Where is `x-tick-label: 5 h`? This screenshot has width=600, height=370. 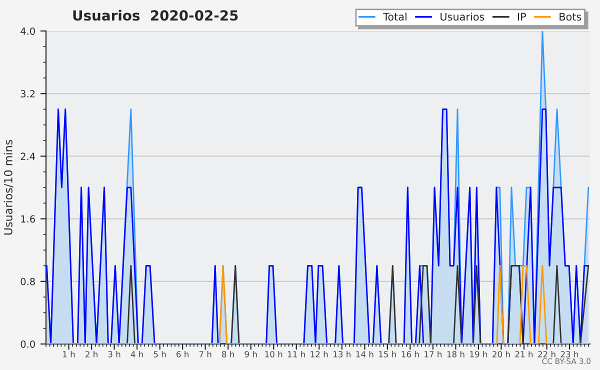 x-tick-label: 5 h is located at coordinates (160, 354).